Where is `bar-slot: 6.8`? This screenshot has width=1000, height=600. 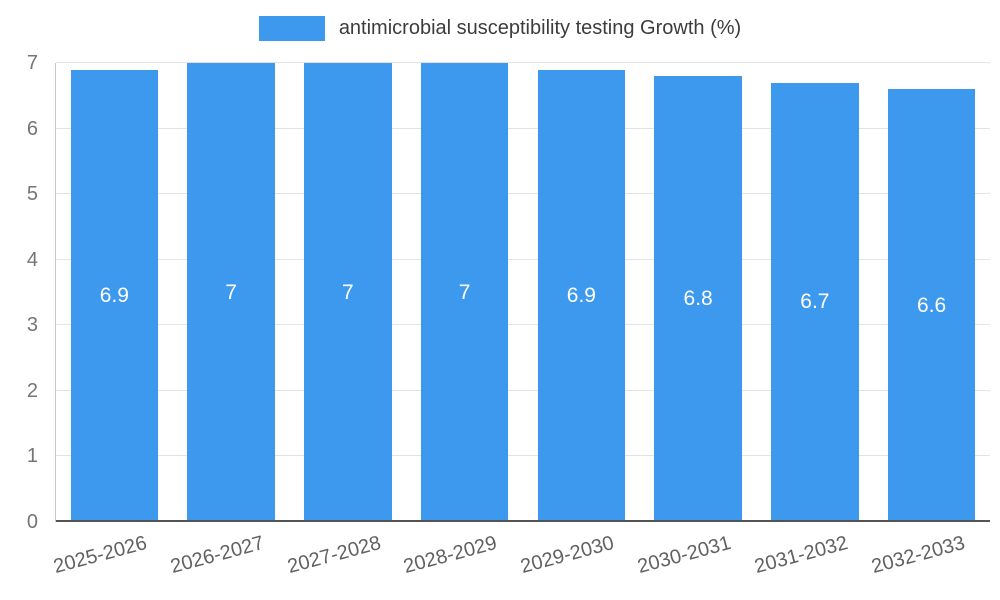 bar-slot: 6.8 is located at coordinates (698, 292).